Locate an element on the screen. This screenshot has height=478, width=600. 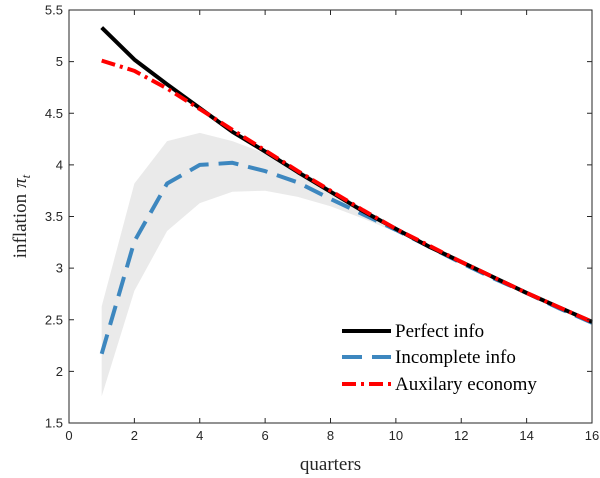
y-tick-label: 4.5 is located at coordinates (54, 113).